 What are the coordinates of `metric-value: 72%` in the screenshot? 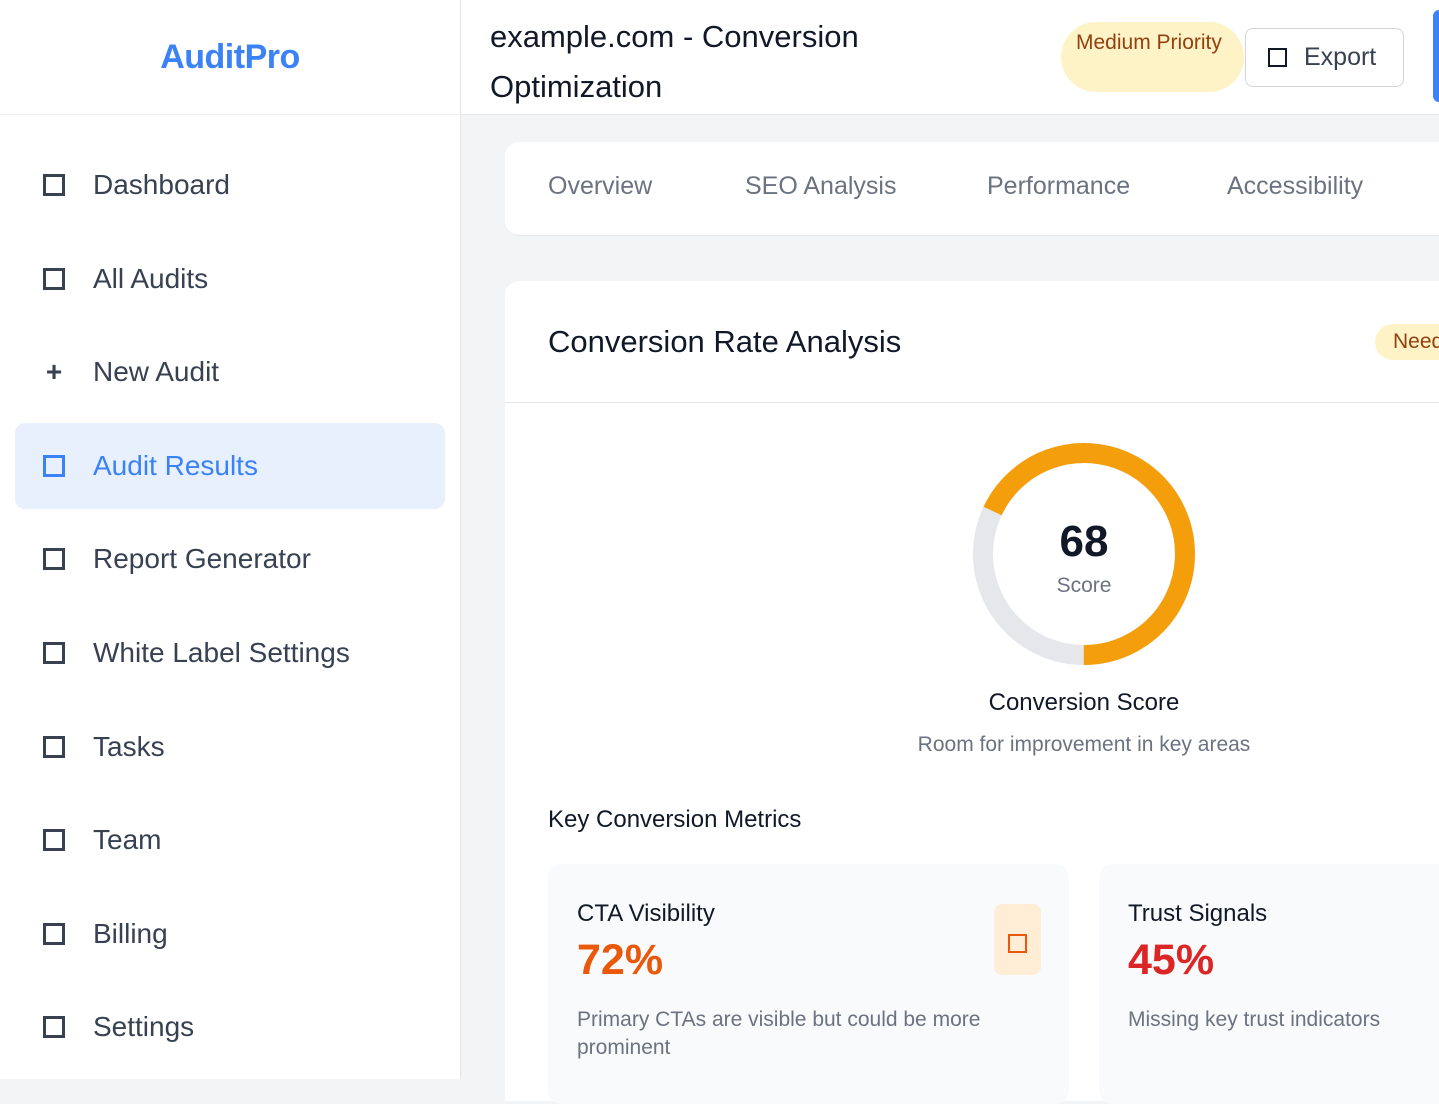 It's located at (620, 960).